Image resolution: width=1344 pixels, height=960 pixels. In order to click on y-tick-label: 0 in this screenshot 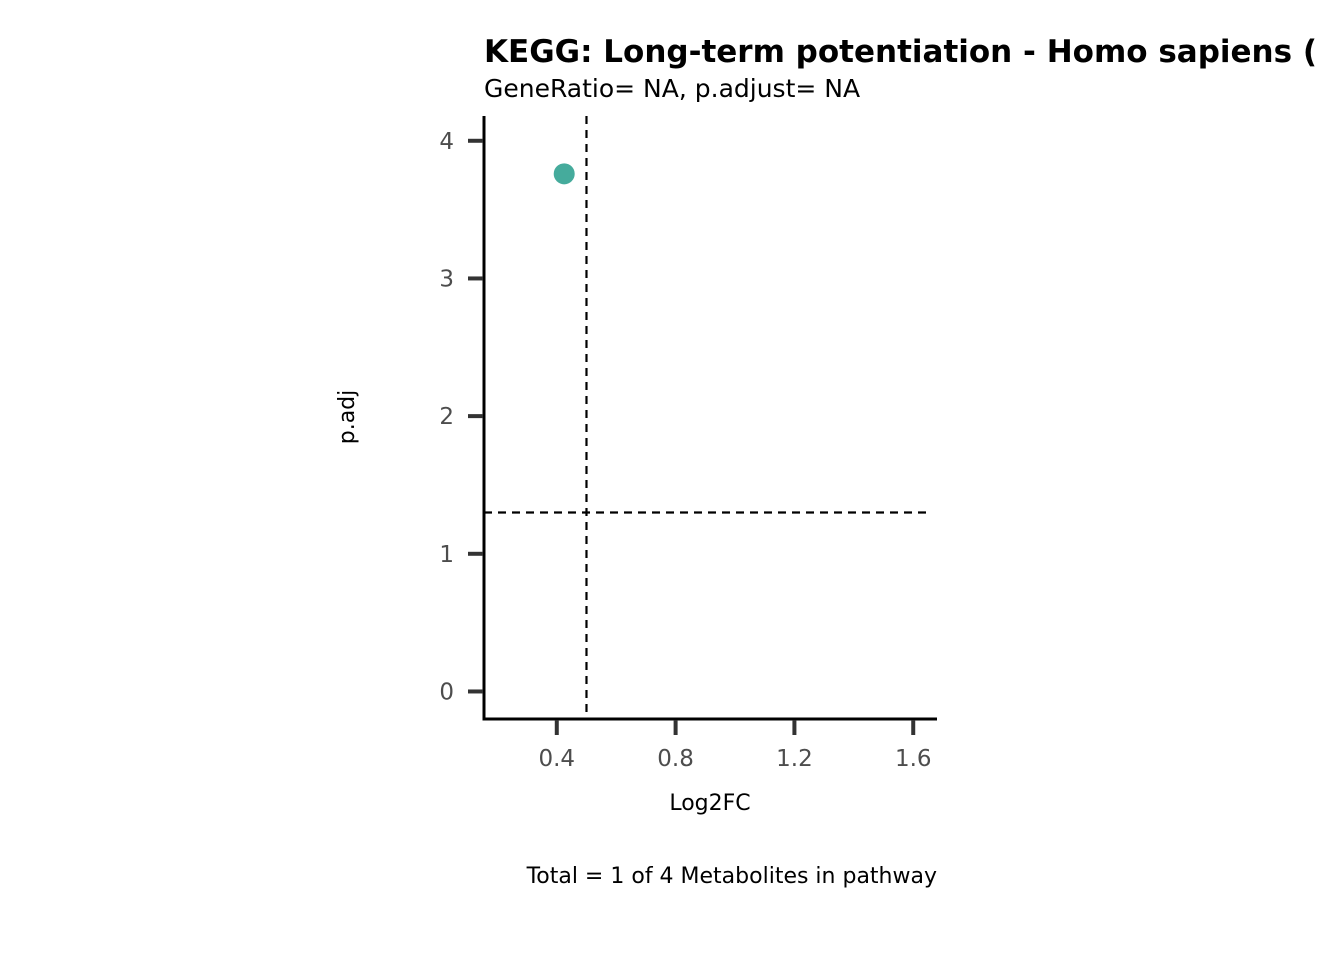, I will do `click(446, 692)`.